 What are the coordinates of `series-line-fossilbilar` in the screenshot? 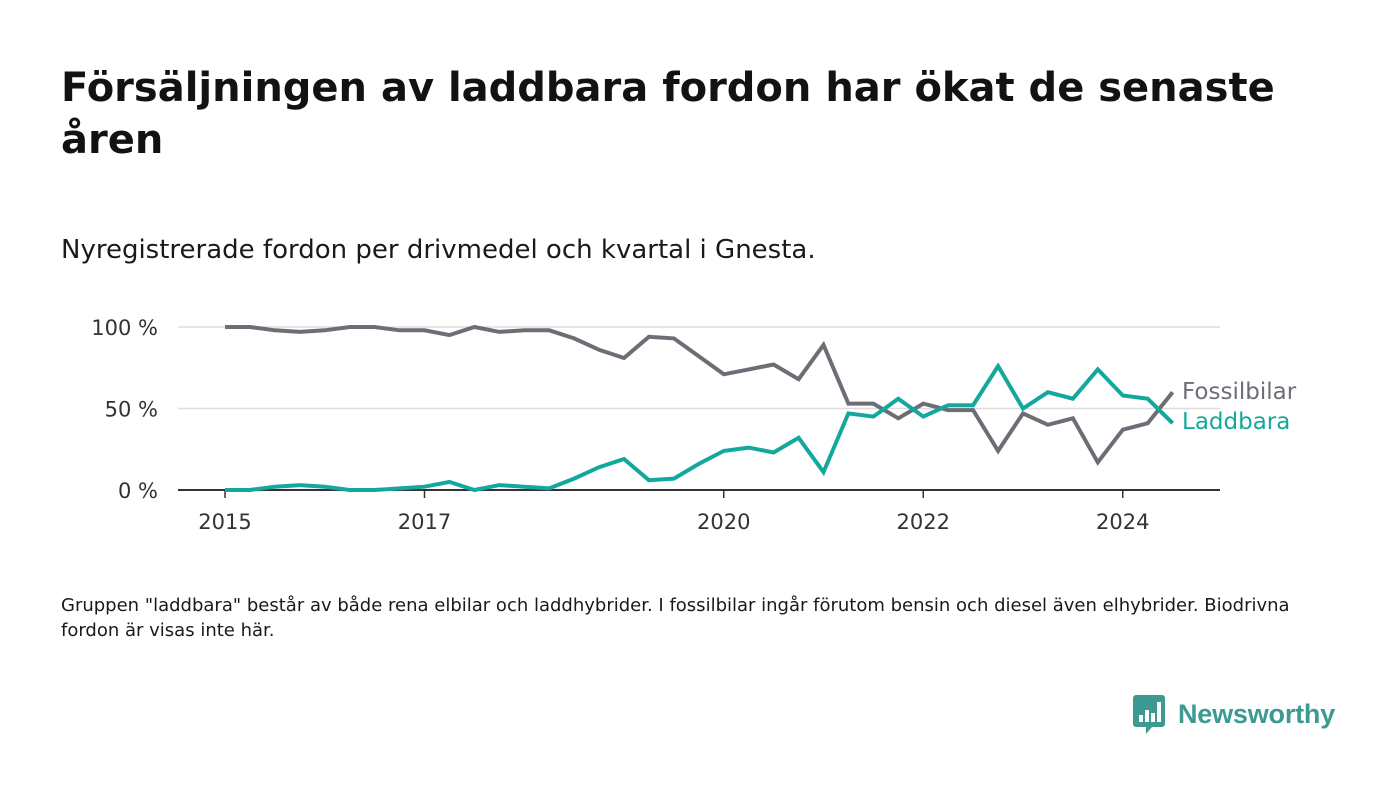 It's located at (700, 395).